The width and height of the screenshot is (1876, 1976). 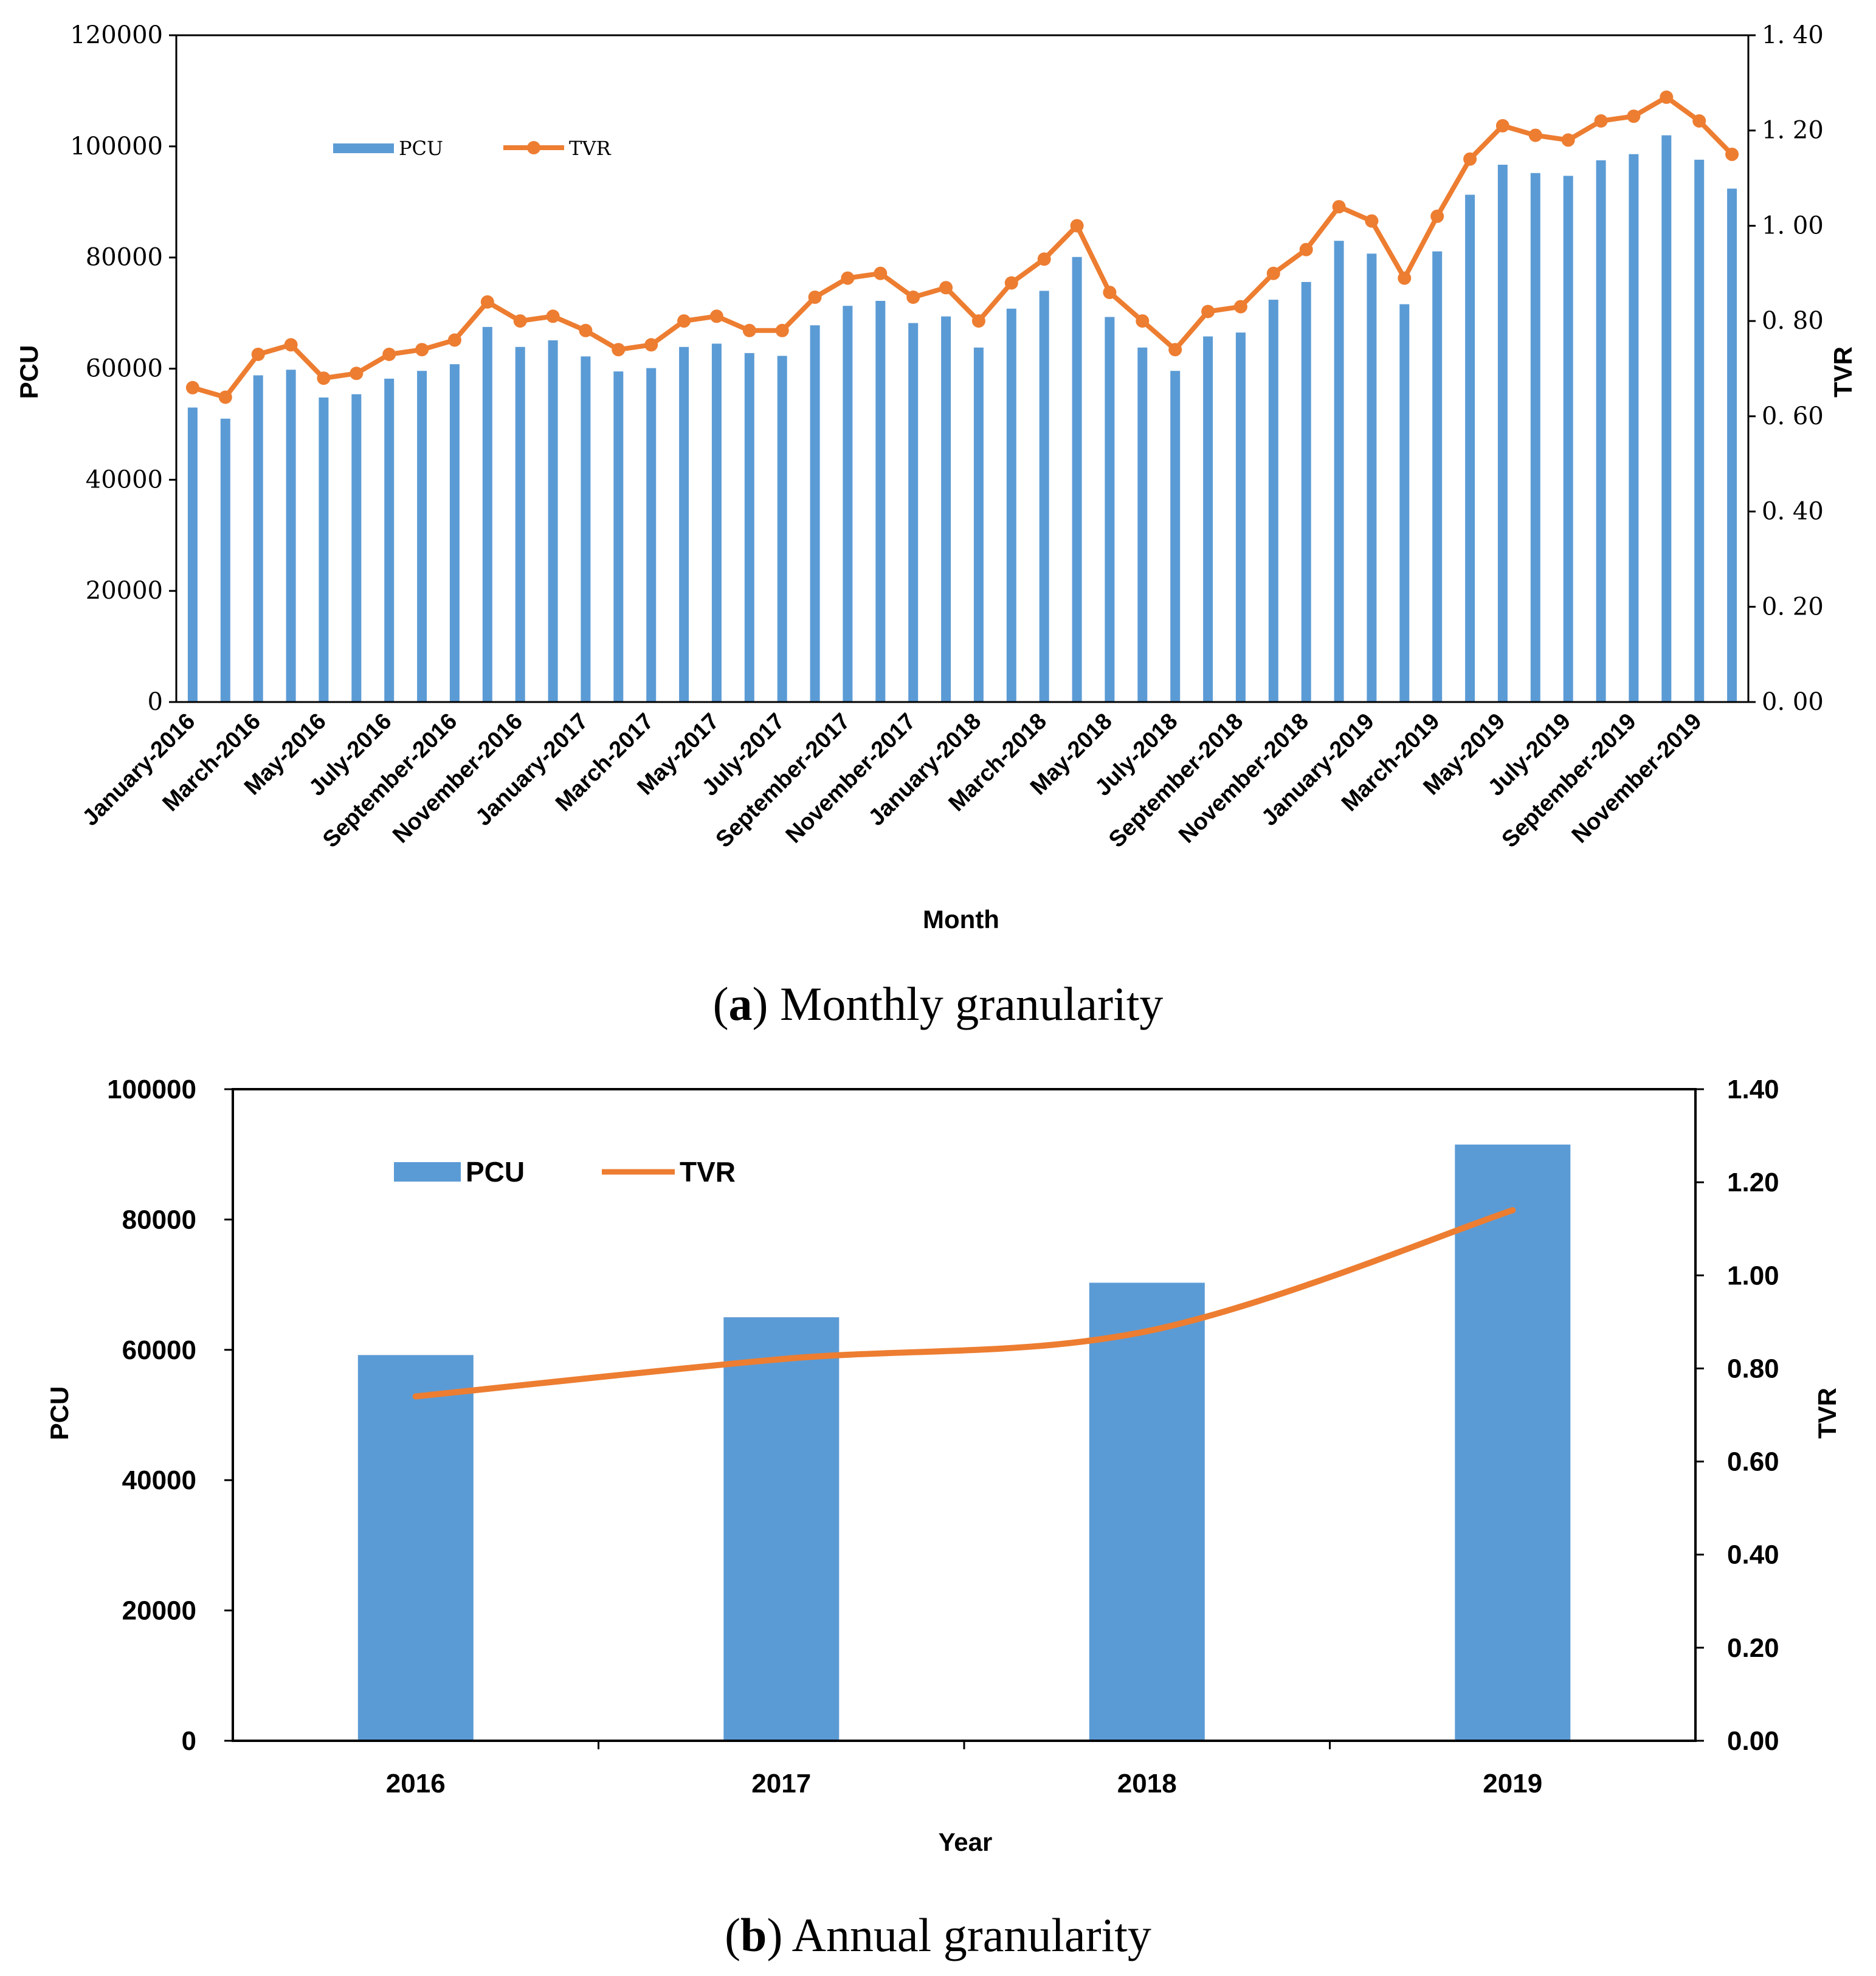 I want to click on b-y2-tick-label: 0.80, so click(x=1753, y=1368).